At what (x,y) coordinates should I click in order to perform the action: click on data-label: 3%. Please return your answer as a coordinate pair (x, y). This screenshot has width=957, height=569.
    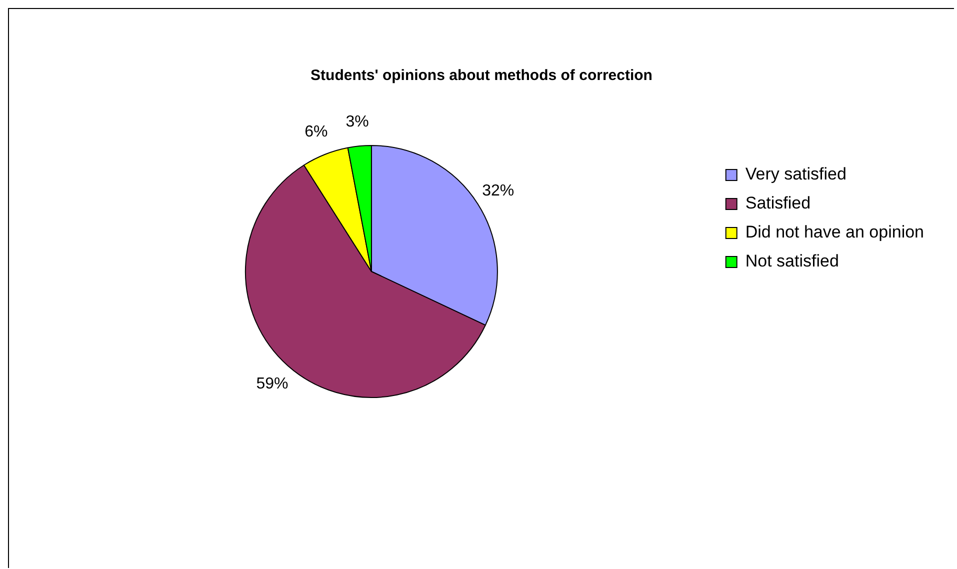
    Looking at the image, I should click on (357, 122).